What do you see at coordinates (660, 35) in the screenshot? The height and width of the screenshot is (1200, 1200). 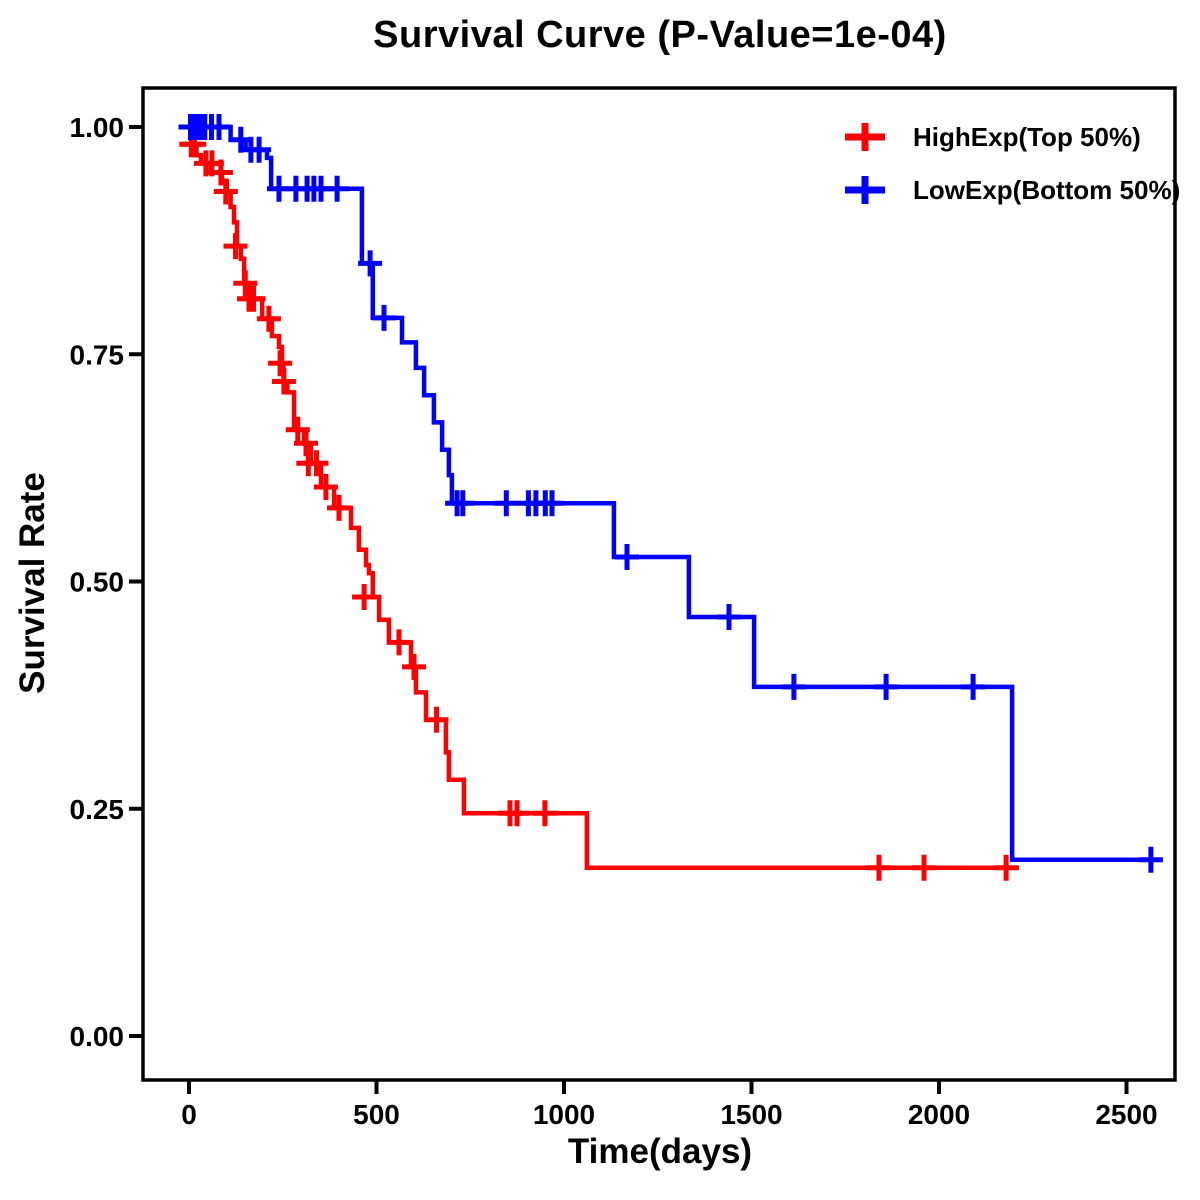 I see `chart-title: Survival Curve (P-Value=1e-04)` at bounding box center [660, 35].